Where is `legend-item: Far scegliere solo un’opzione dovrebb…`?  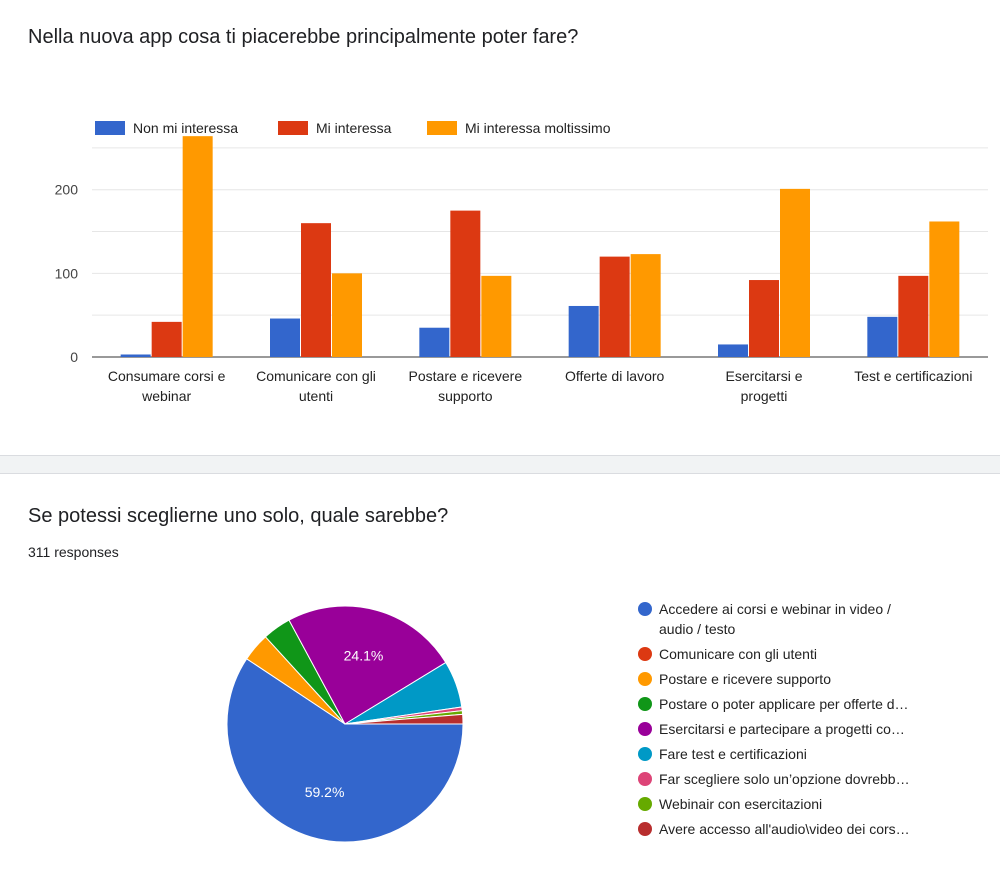
legend-item: Far scegliere solo un’opzione dovrebb… is located at coordinates (774, 779).